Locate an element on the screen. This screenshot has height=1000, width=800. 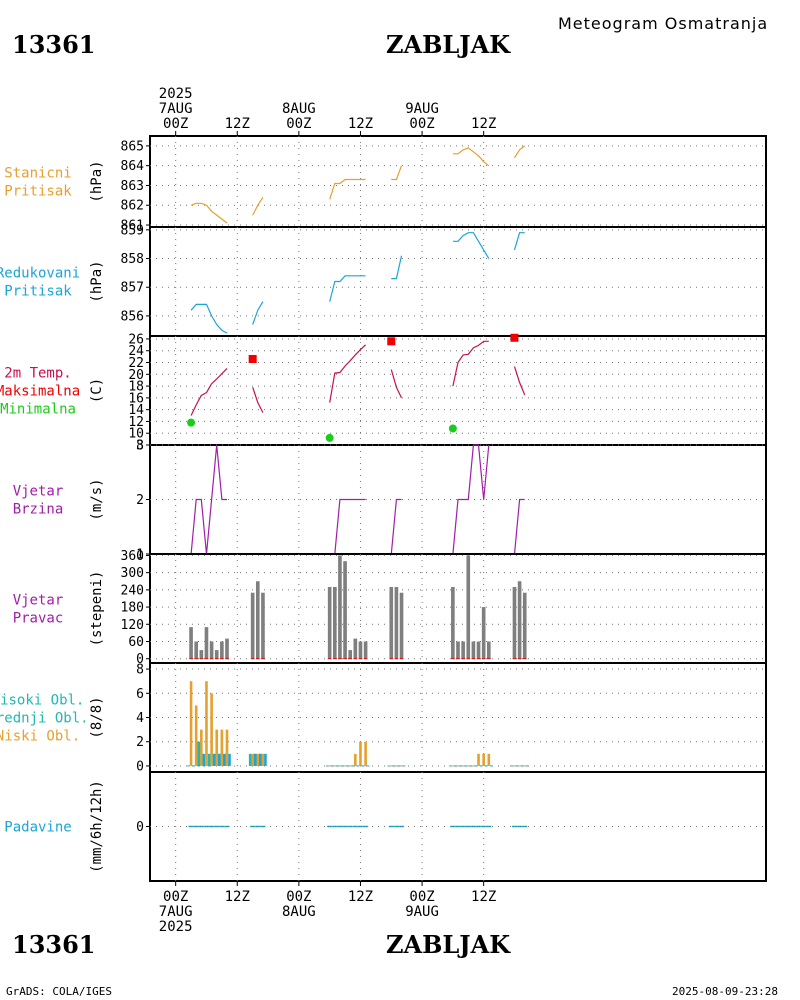
credit-text: GrADS: COLA/IGES is located at coordinates (59, 991).